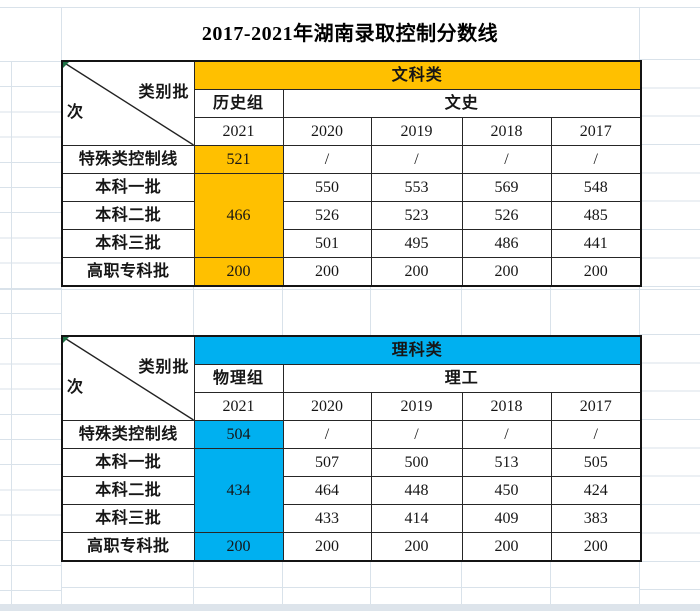  Describe the element at coordinates (596, 518) in the screenshot. I see `score-value-cell: 383` at that location.